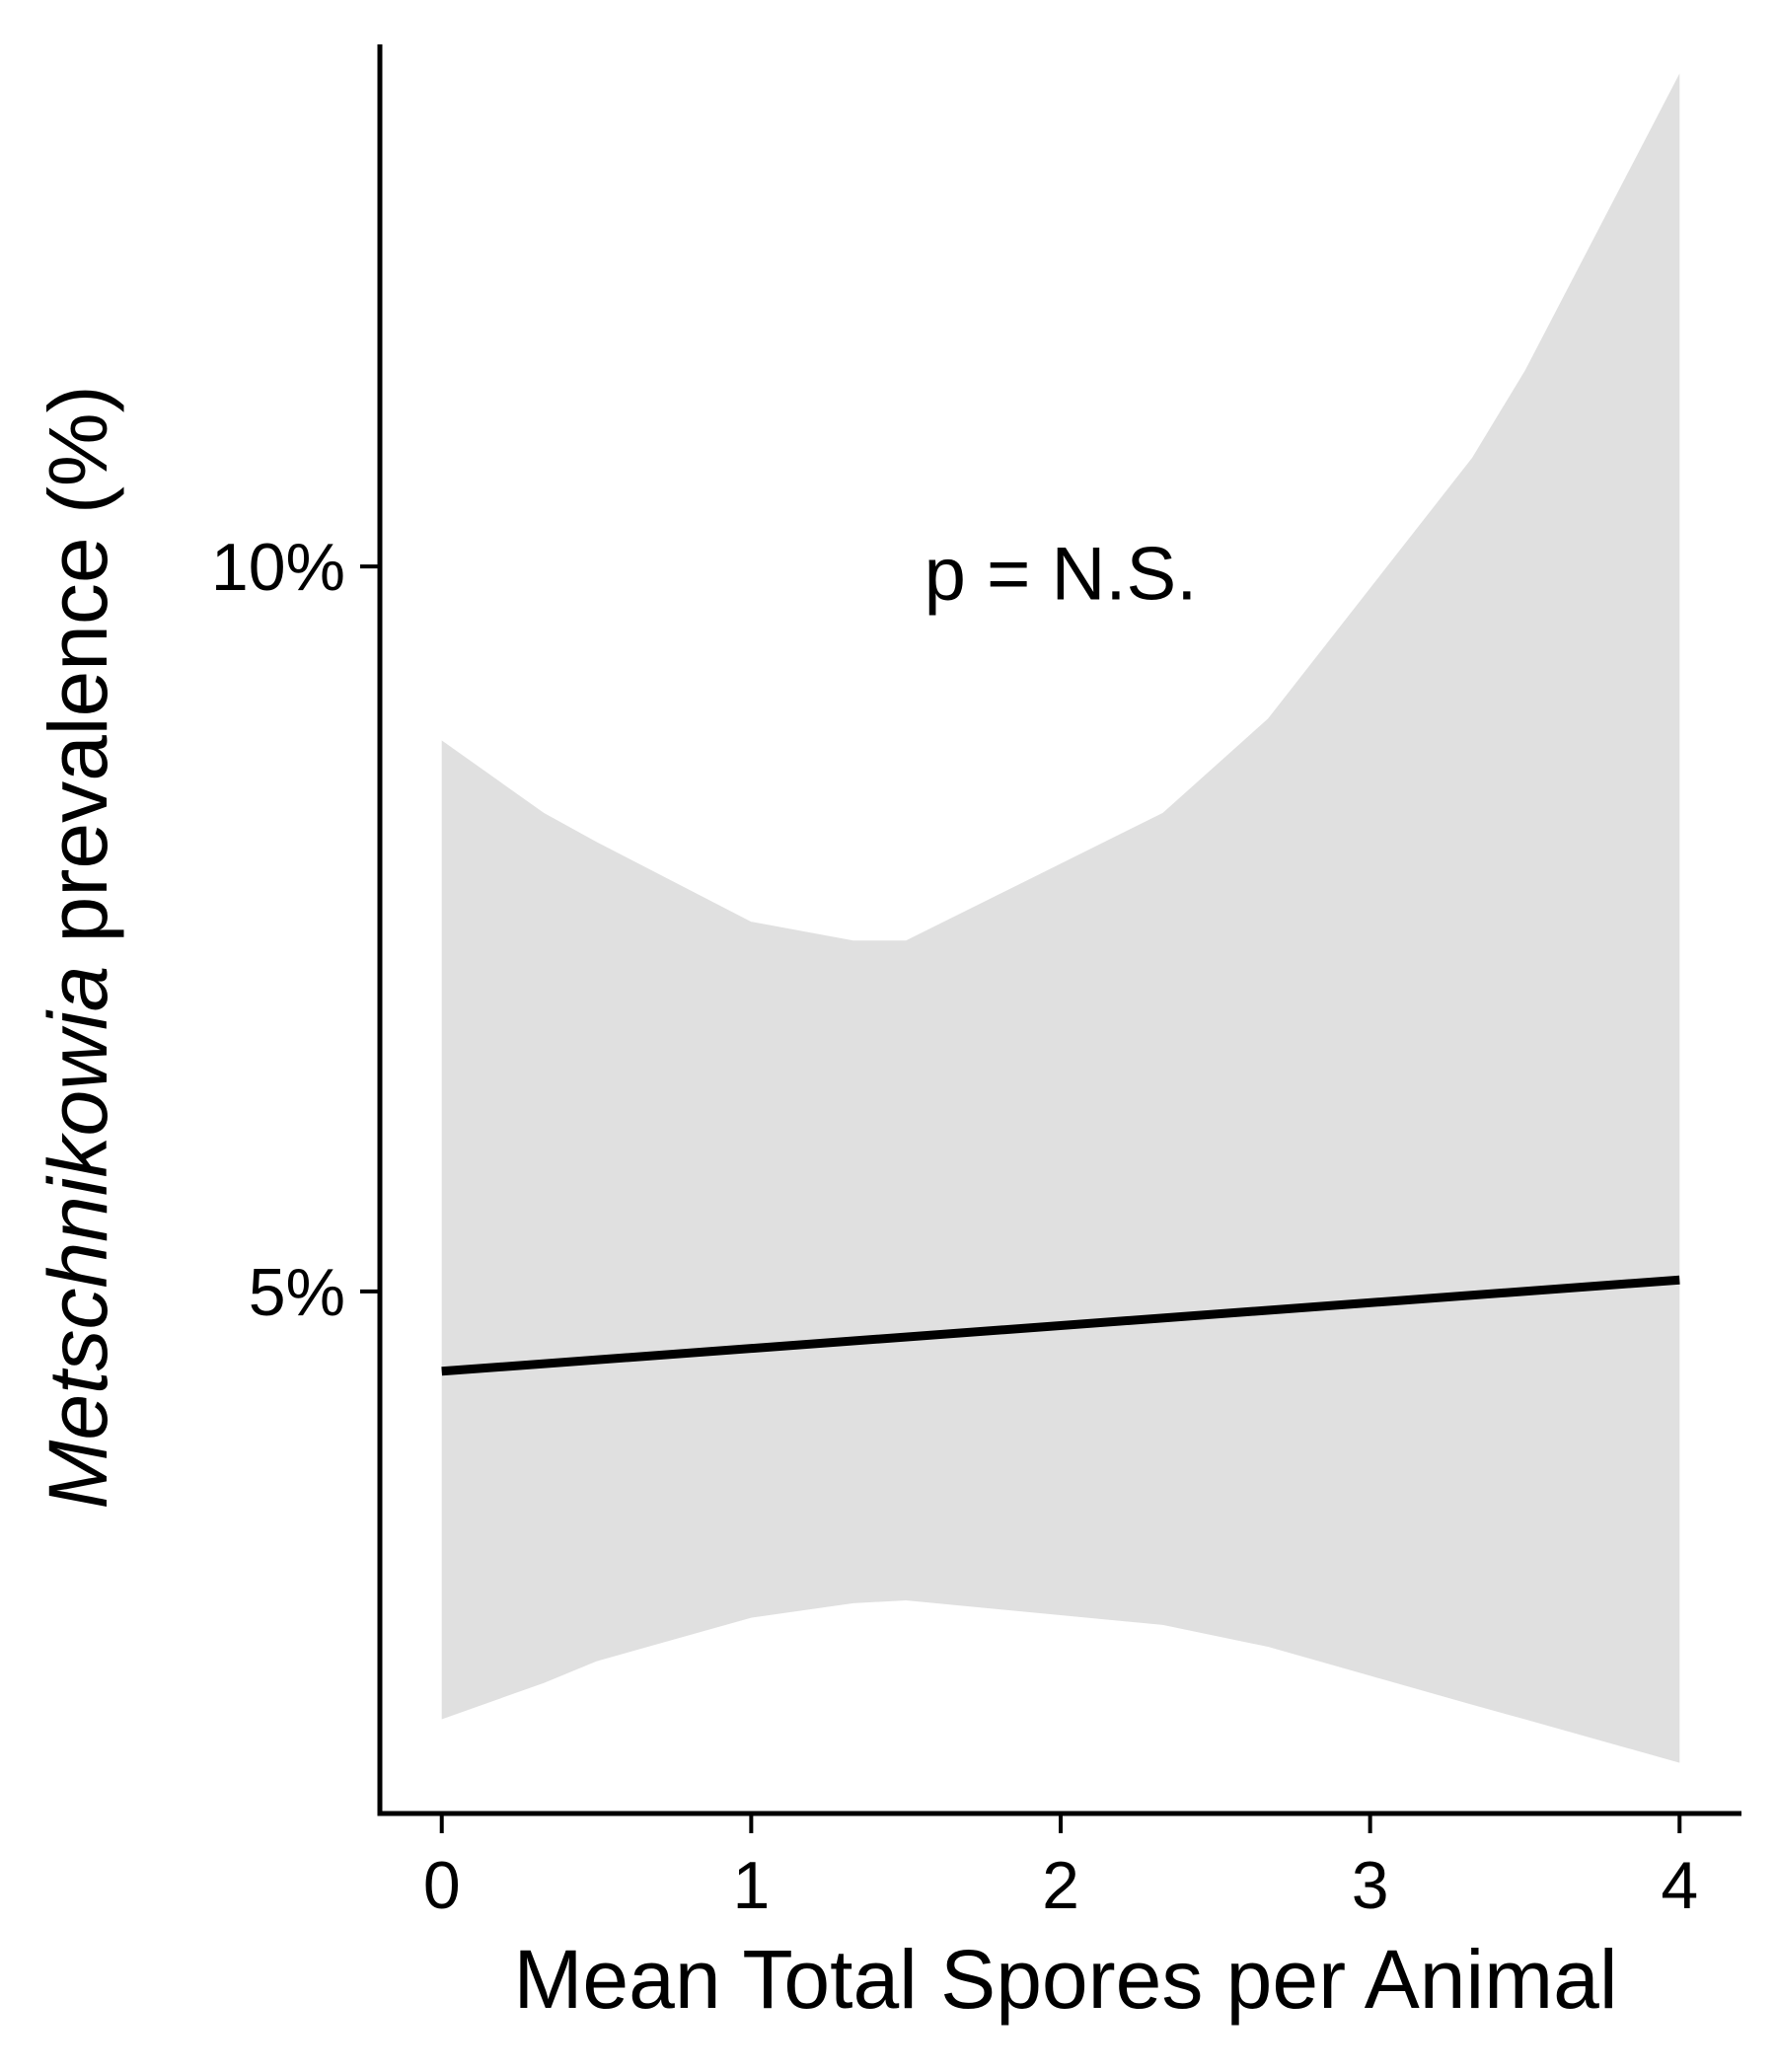 This screenshot has height=2072, width=1776. I want to click on y-axis-title-italic: Metschnikowia, so click(78, 1238).